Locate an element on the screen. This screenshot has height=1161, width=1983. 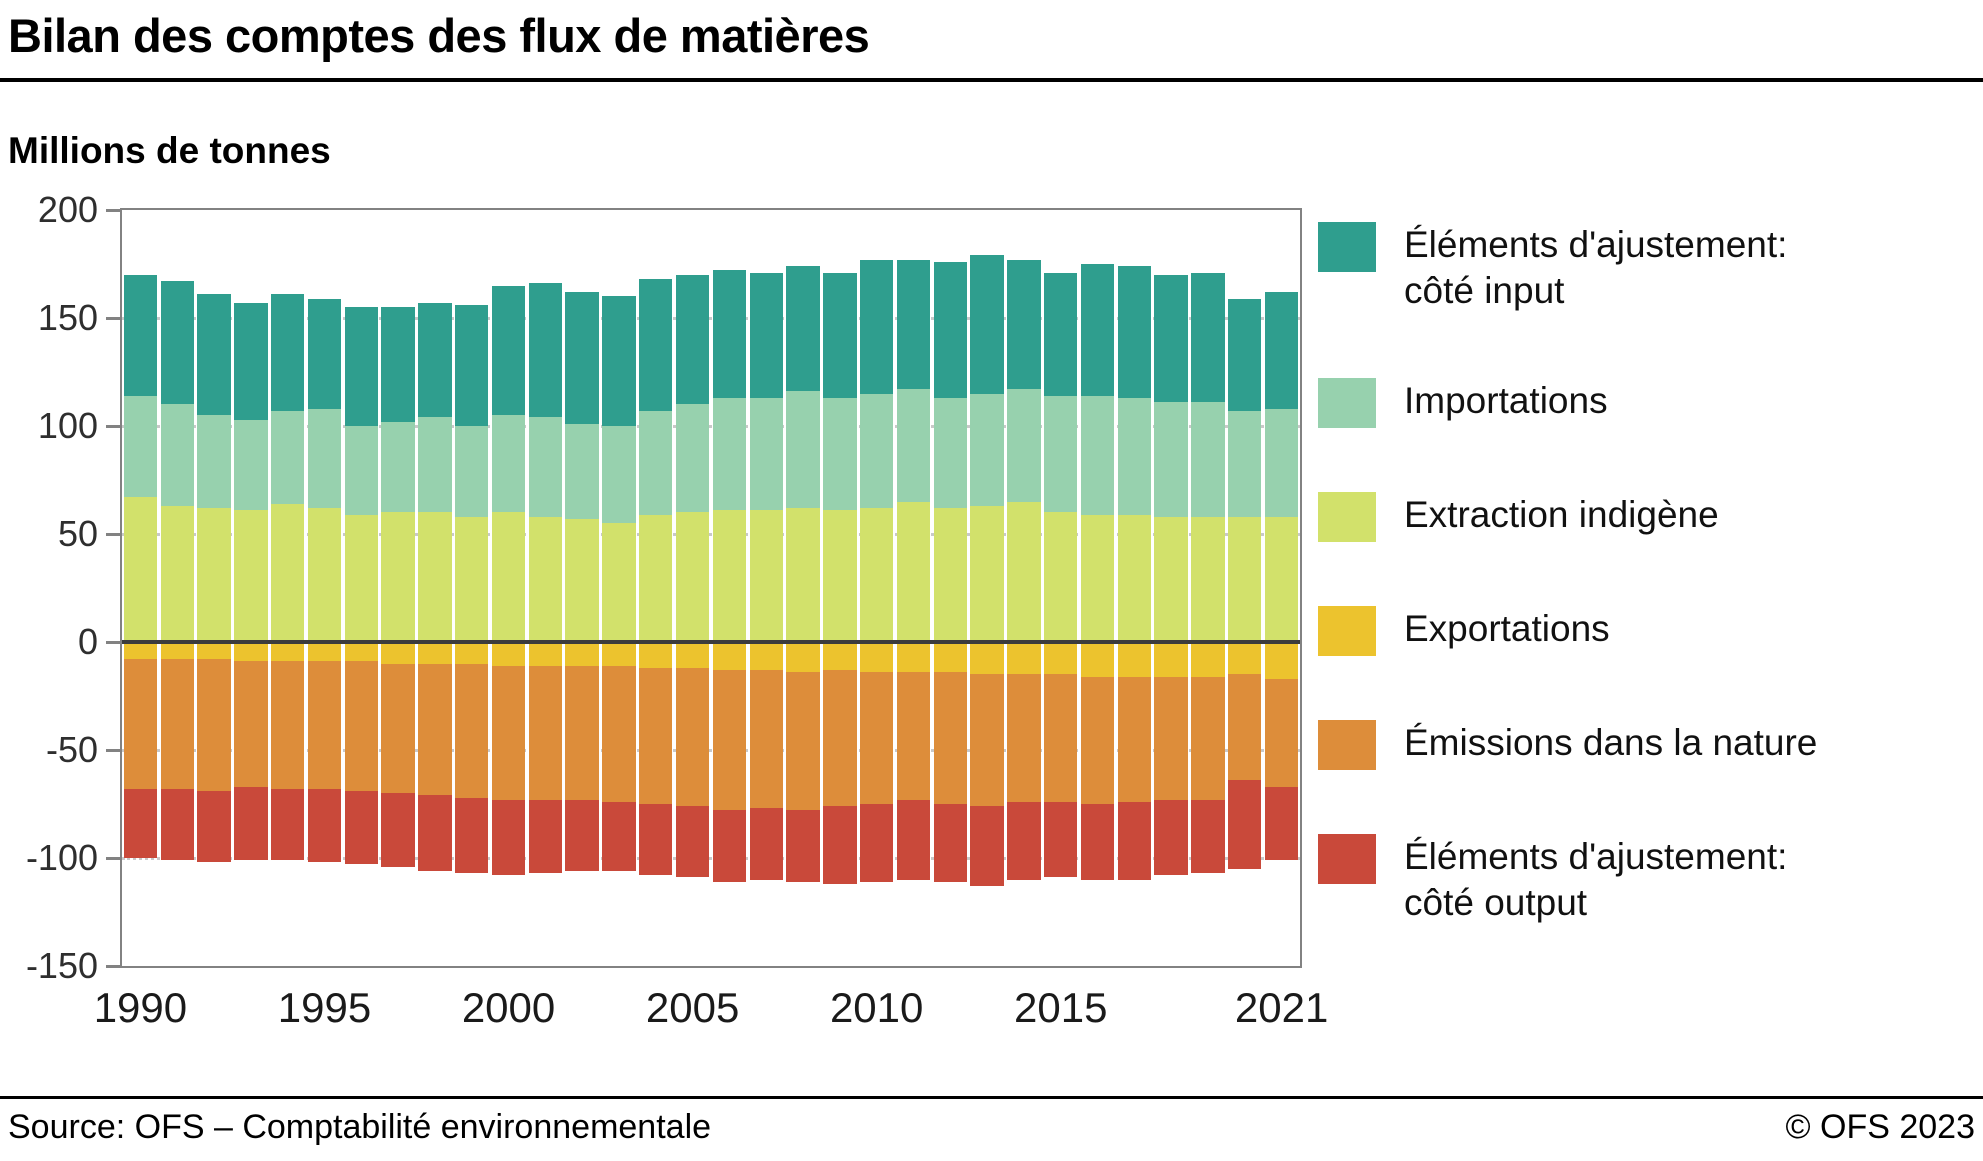
legend-item: Importations is located at coordinates (1567, 403).